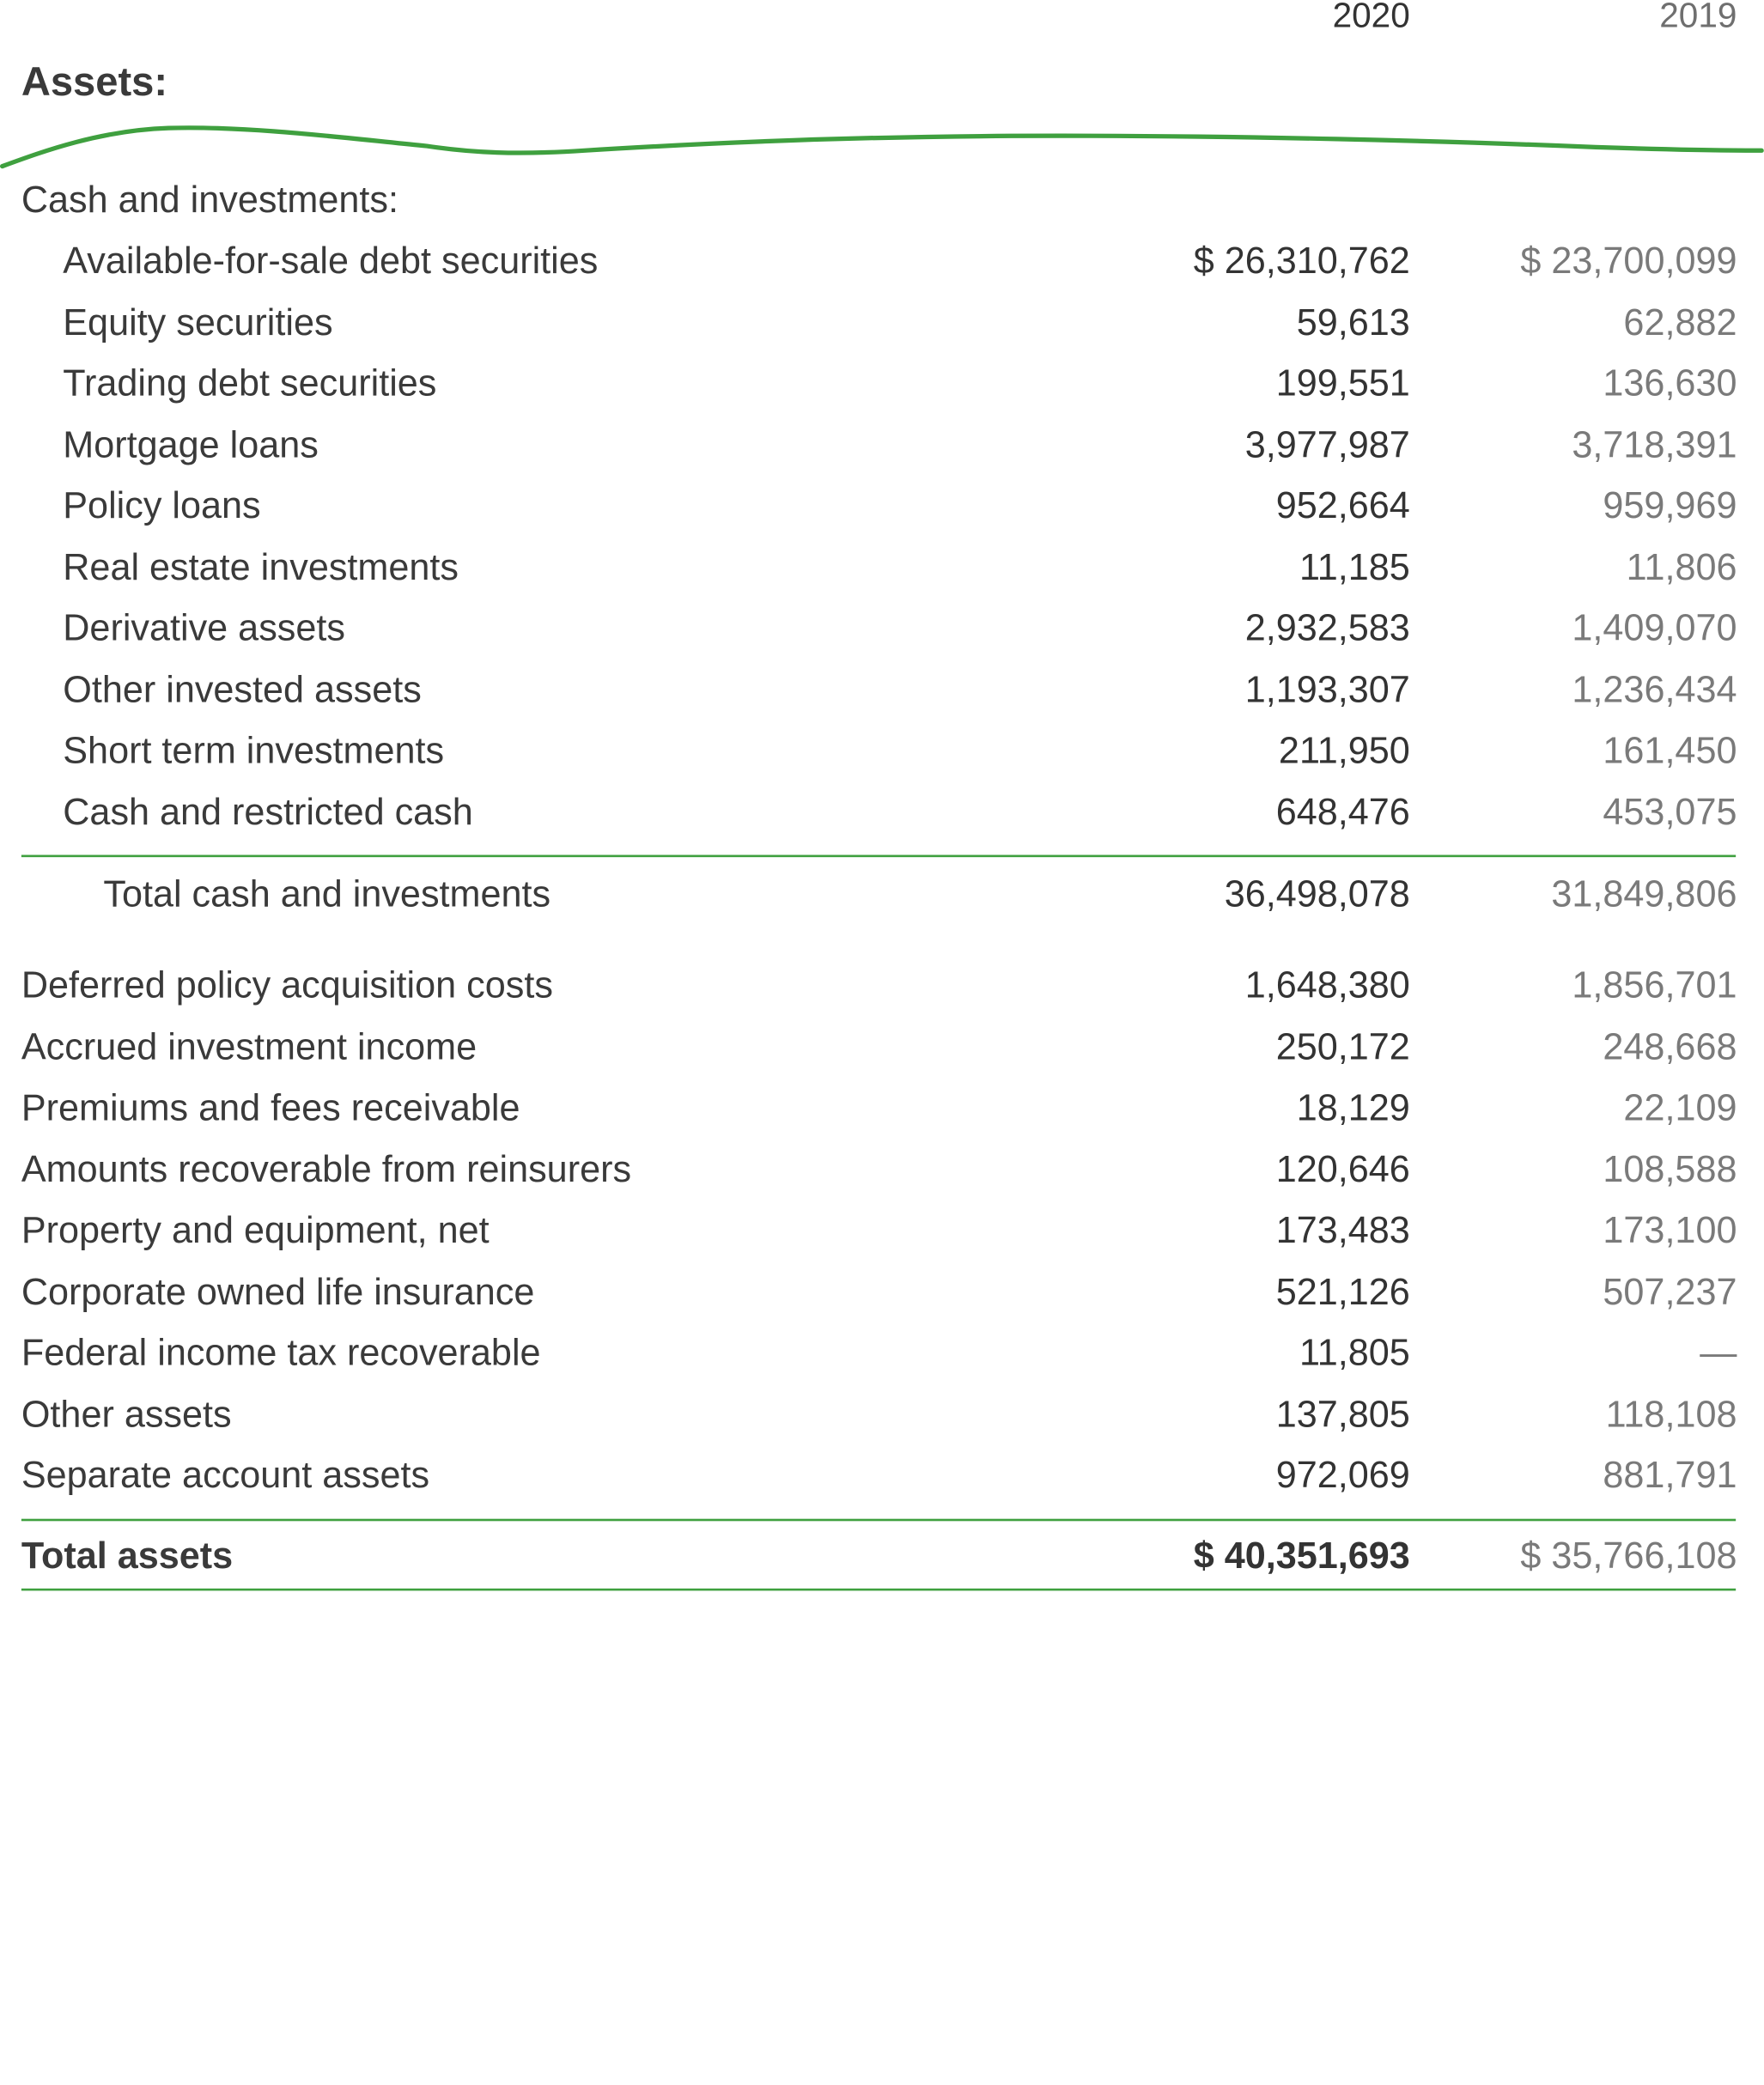 The height and width of the screenshot is (2085, 1764). I want to click on total-divider-bottom, so click(879, 1589).